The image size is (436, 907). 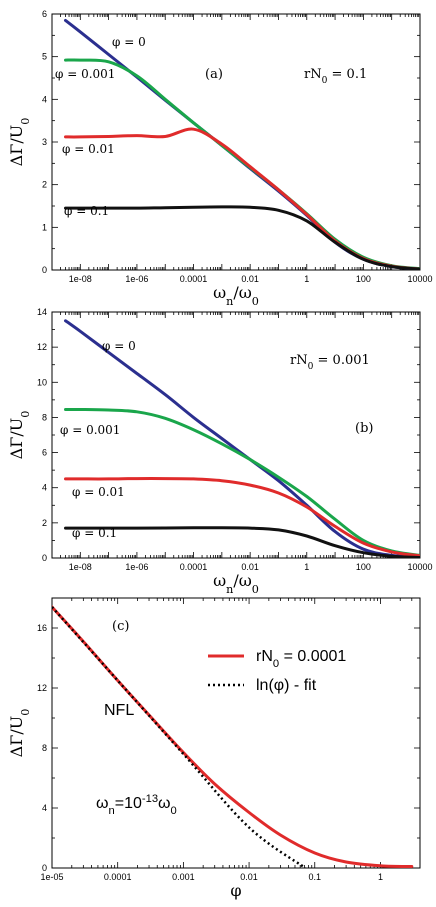 What do you see at coordinates (120, 626) in the screenshot?
I see `panel-label: (c)` at bounding box center [120, 626].